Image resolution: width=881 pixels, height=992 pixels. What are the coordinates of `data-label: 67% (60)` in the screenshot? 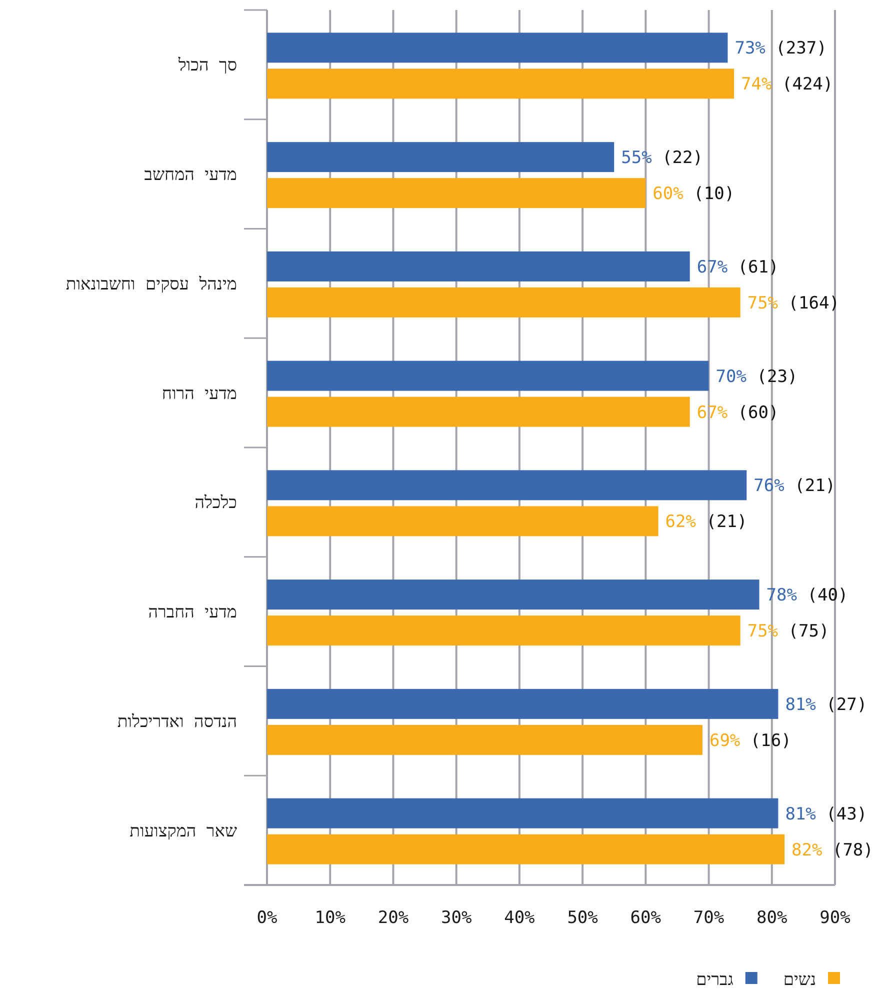 It's located at (737, 412).